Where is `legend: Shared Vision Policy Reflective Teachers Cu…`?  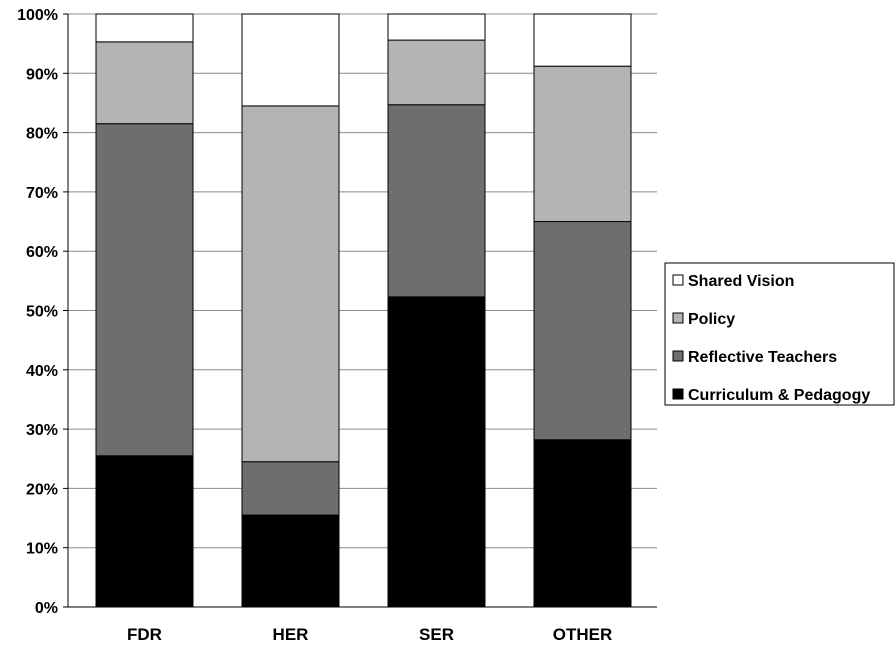 legend: Shared Vision Policy Reflective Teachers Cu… is located at coordinates (779, 334).